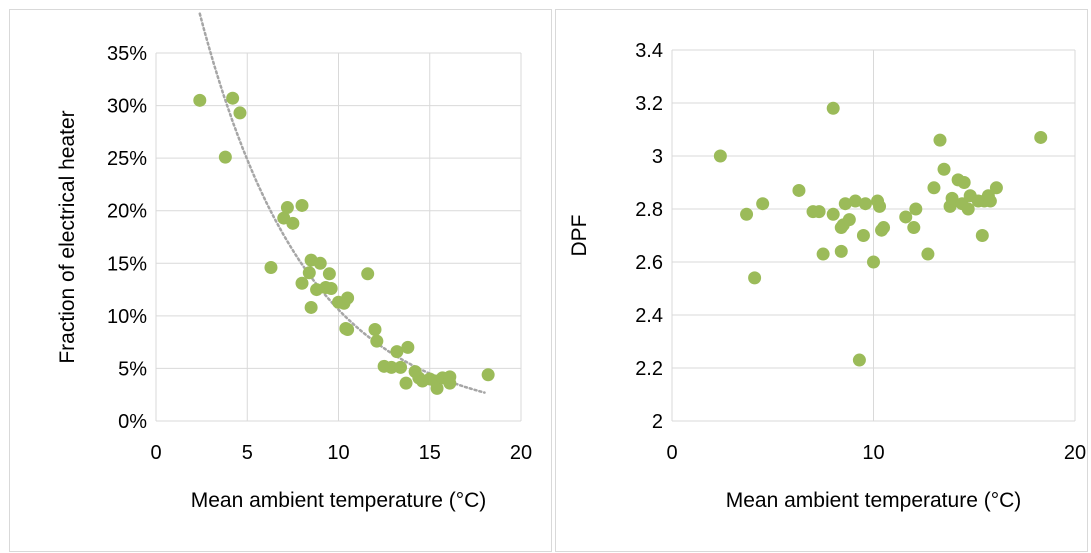 The image size is (1091, 553). What do you see at coordinates (127, 264) in the screenshot?
I see `y-tick-label: 15%` at bounding box center [127, 264].